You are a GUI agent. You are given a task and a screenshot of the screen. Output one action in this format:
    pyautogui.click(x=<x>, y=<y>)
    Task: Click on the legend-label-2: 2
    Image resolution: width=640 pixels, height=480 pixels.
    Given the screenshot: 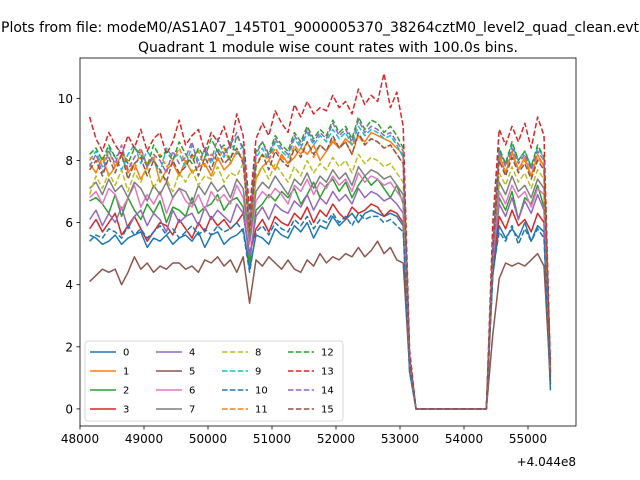 What is the action you would take?
    pyautogui.click(x=126, y=391)
    